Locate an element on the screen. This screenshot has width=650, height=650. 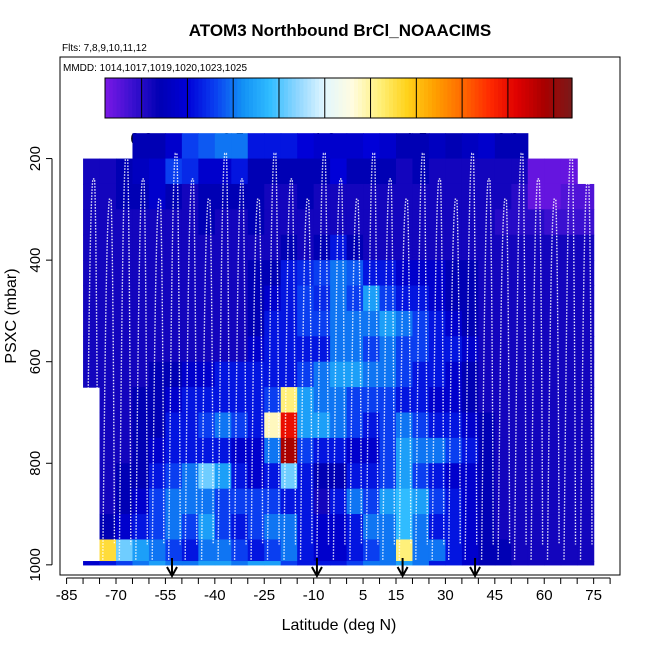
y-tick-label: 200 is located at coordinates (35, 158).